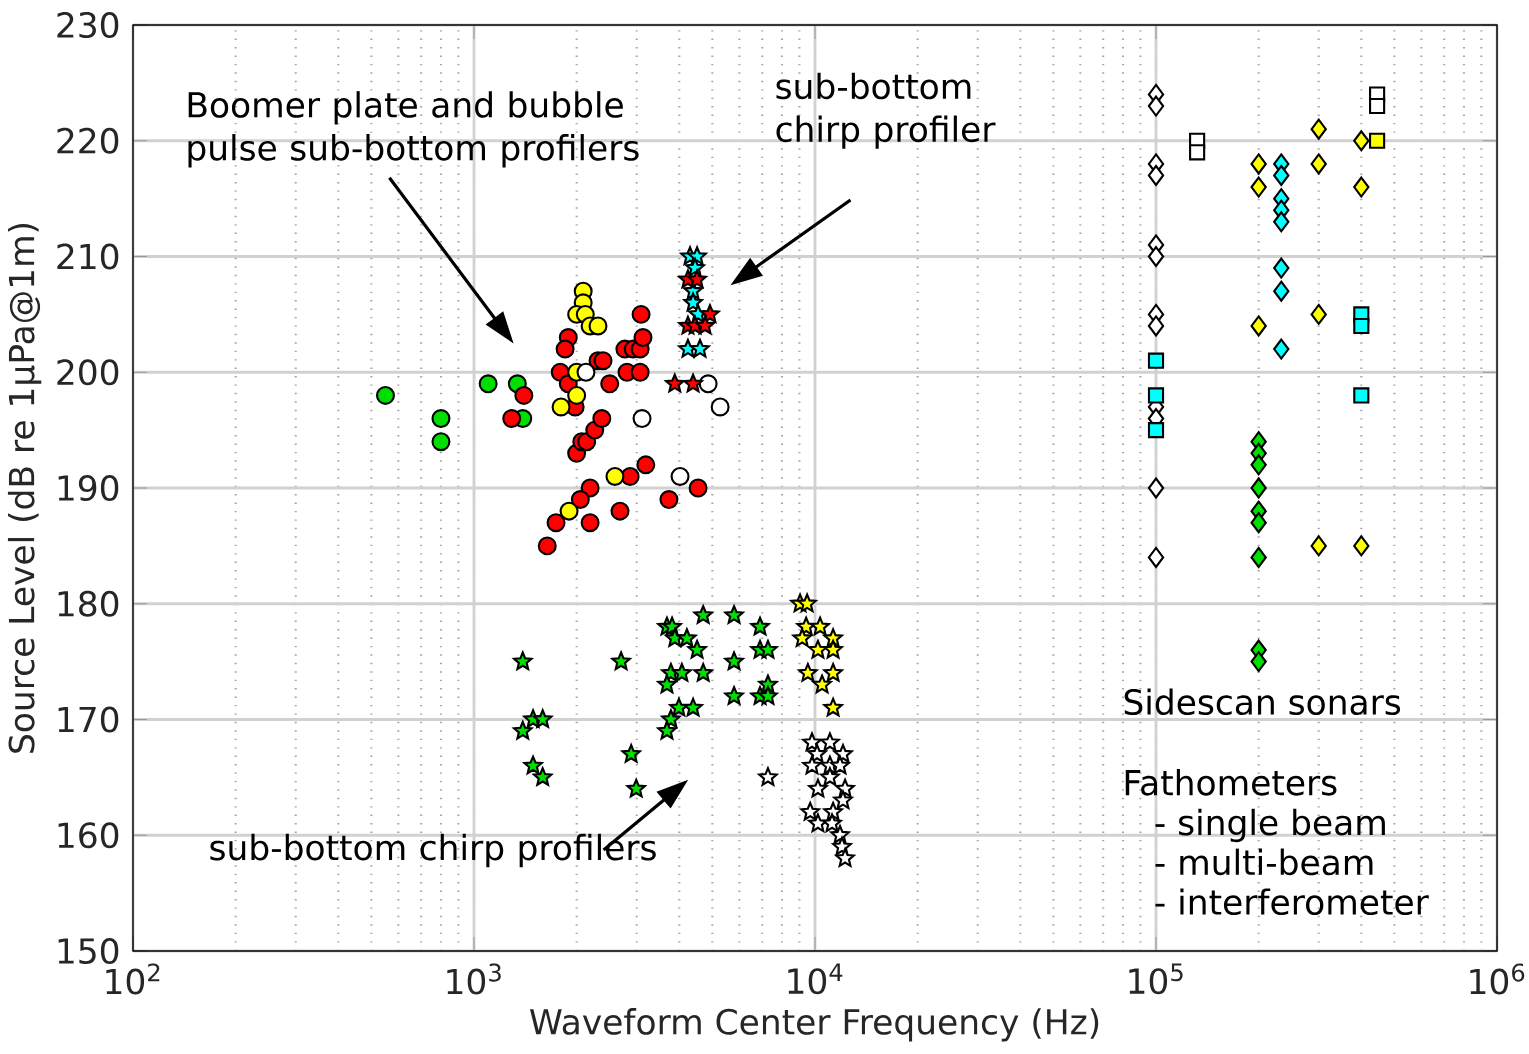  I want to click on x-tick-label: 10$^{5}$, so click(1156, 979).